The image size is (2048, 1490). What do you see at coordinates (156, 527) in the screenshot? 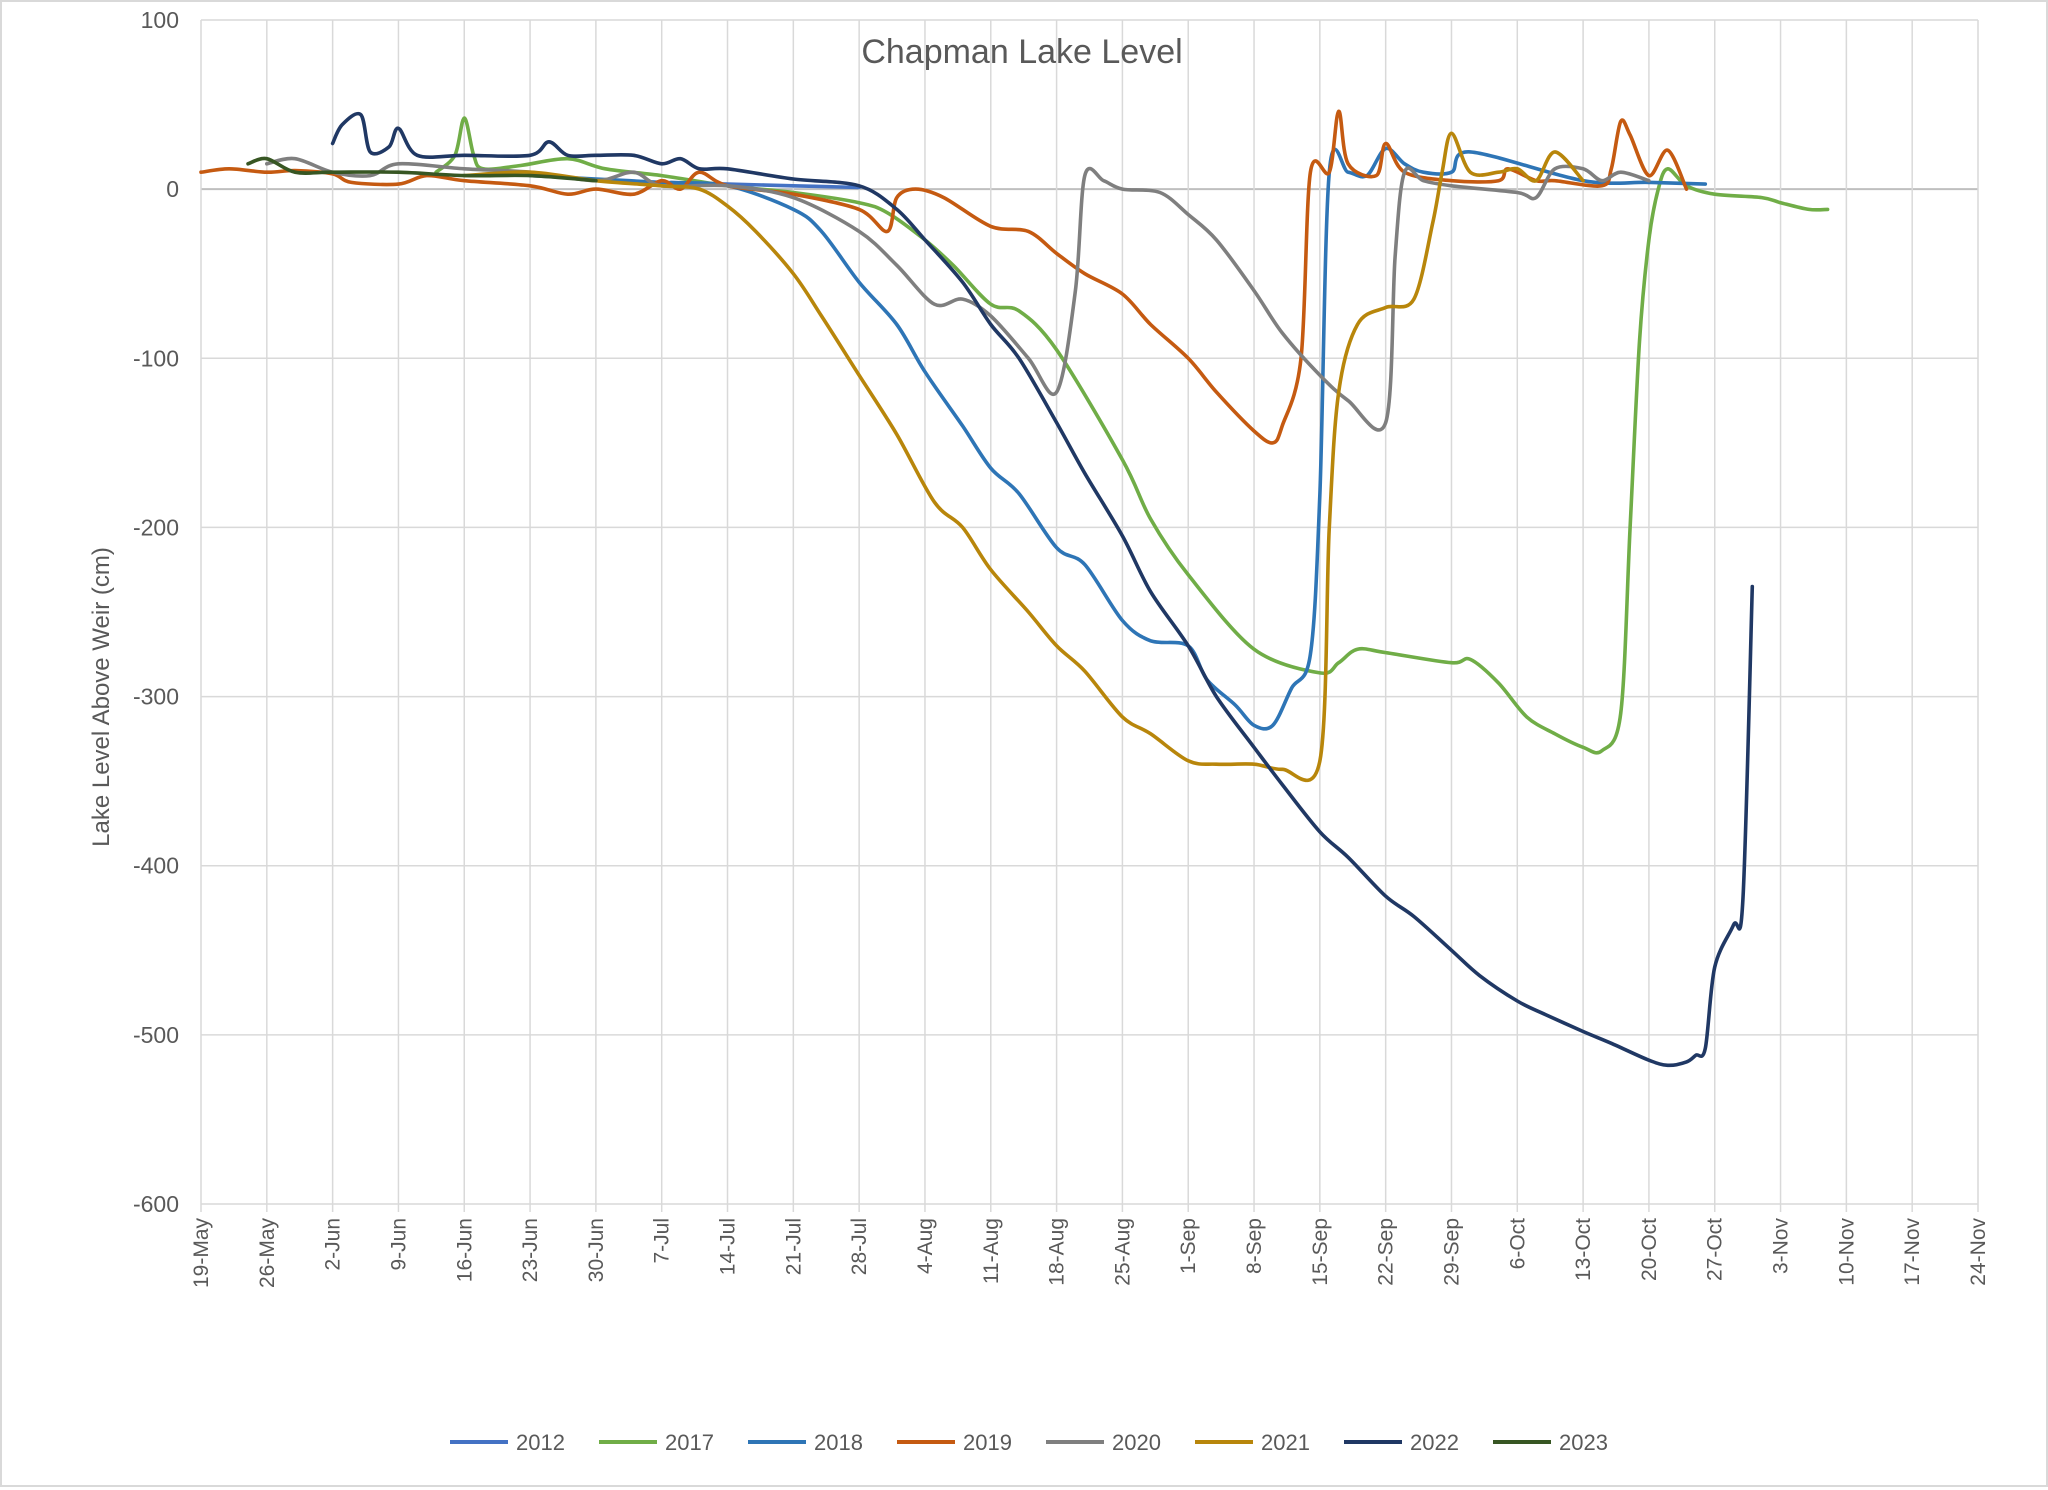
I see `y-tick-label: -200` at bounding box center [156, 527].